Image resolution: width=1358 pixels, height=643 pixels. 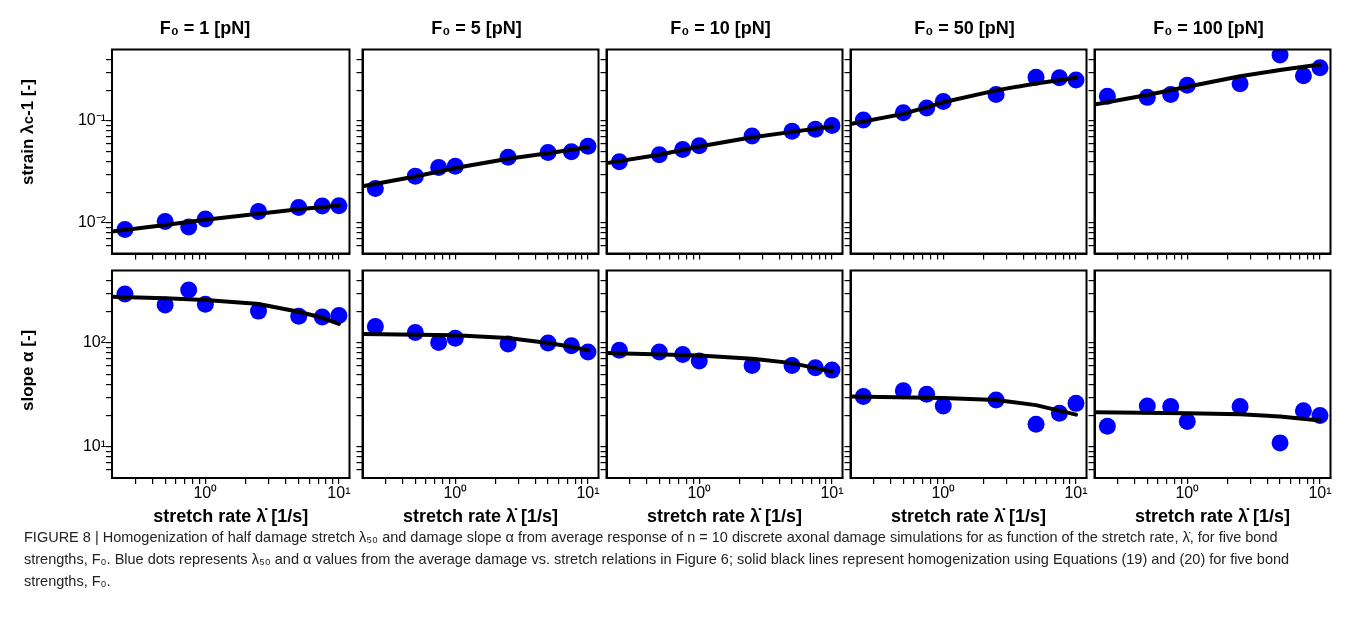 What do you see at coordinates (28, 370) in the screenshot?
I see `y-axis-title: slope α [-]` at bounding box center [28, 370].